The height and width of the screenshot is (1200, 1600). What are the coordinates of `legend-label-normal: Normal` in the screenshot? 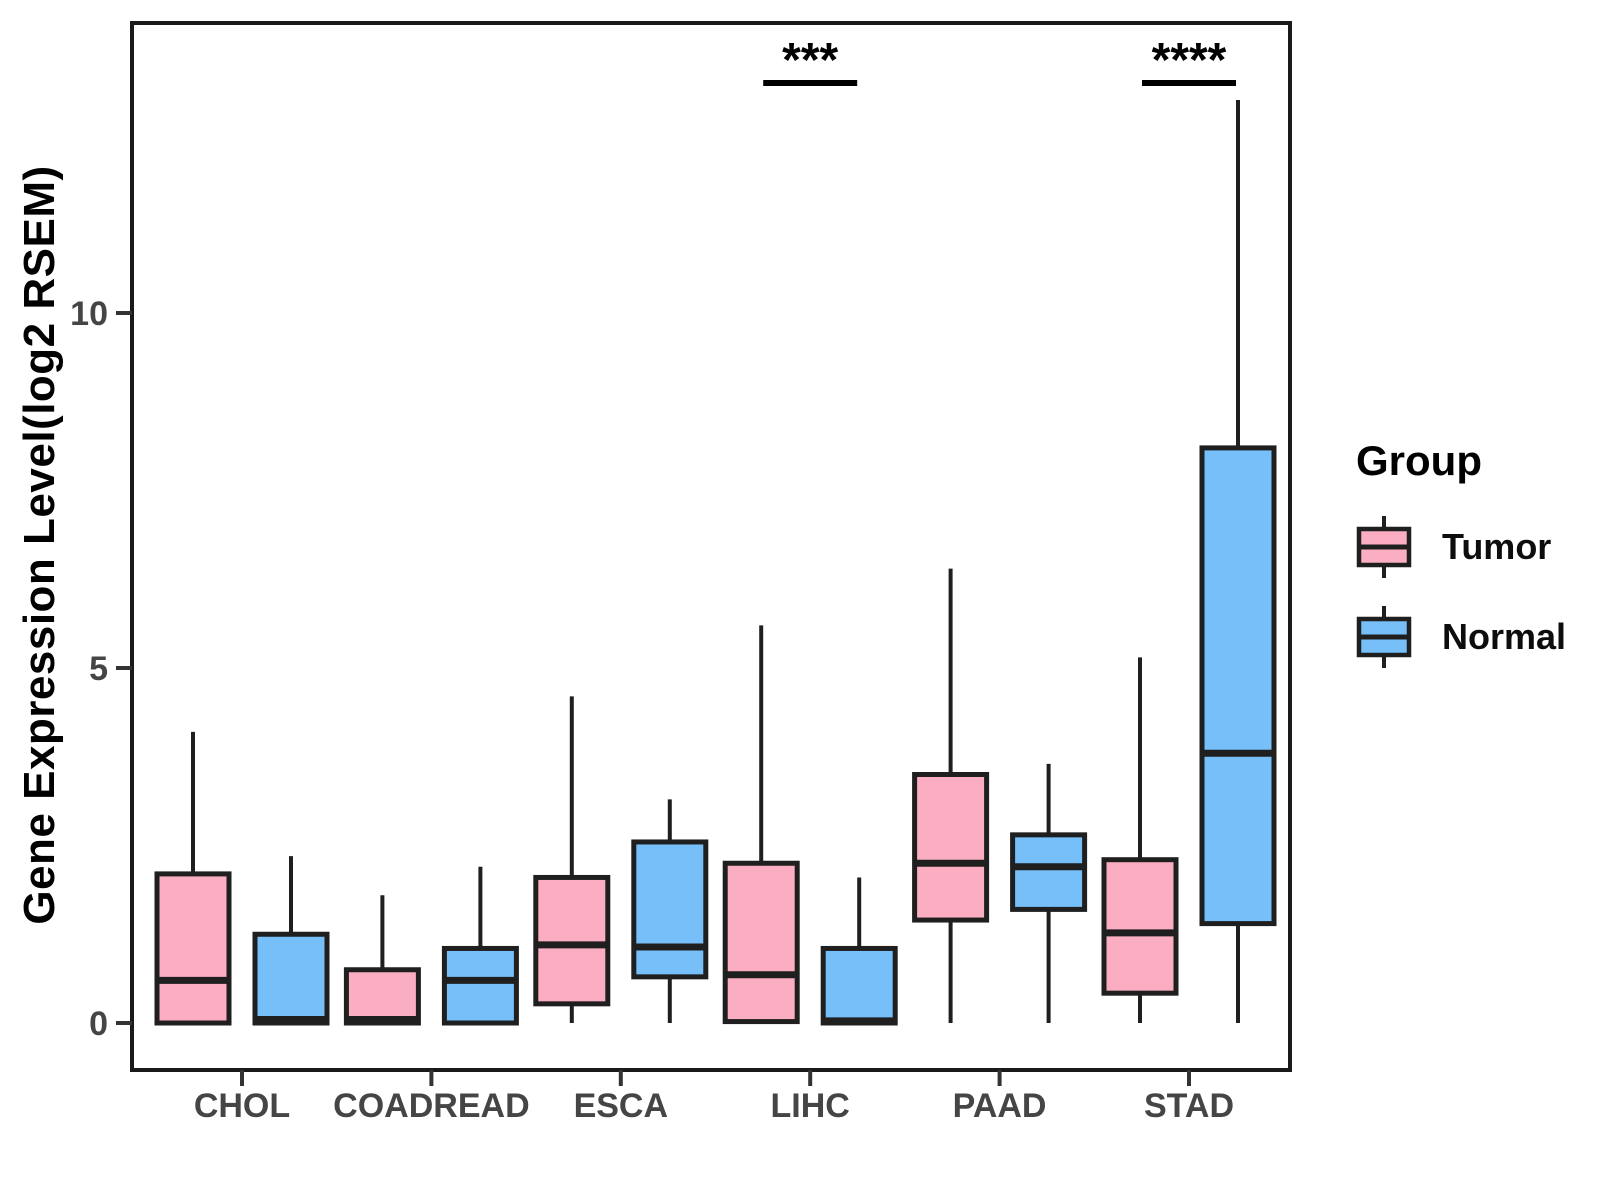 It's located at (1504, 636).